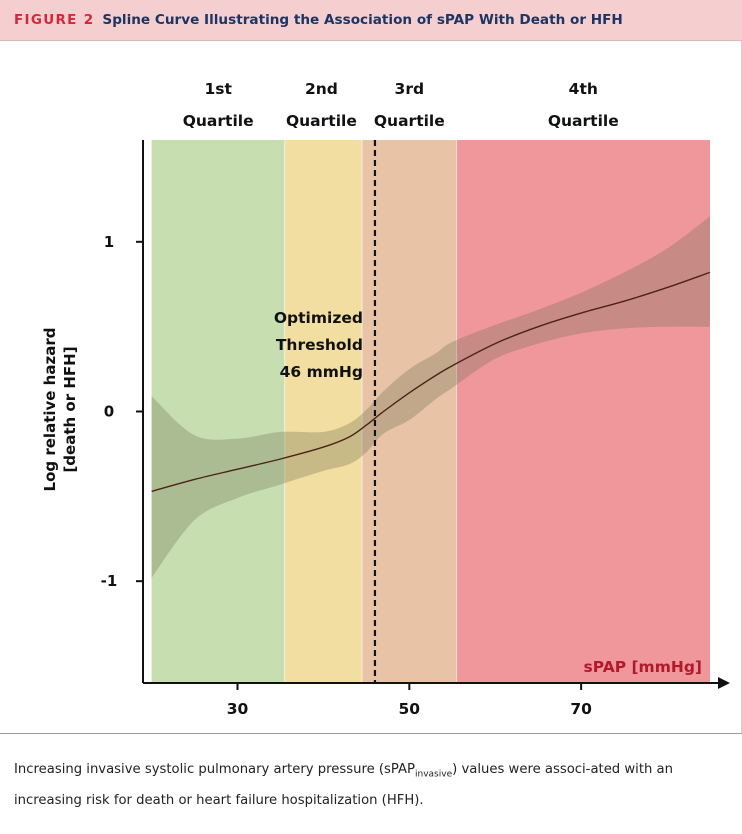 The height and width of the screenshot is (834, 742). Describe the element at coordinates (409, 411) in the screenshot. I see `quartile-region-third` at that location.